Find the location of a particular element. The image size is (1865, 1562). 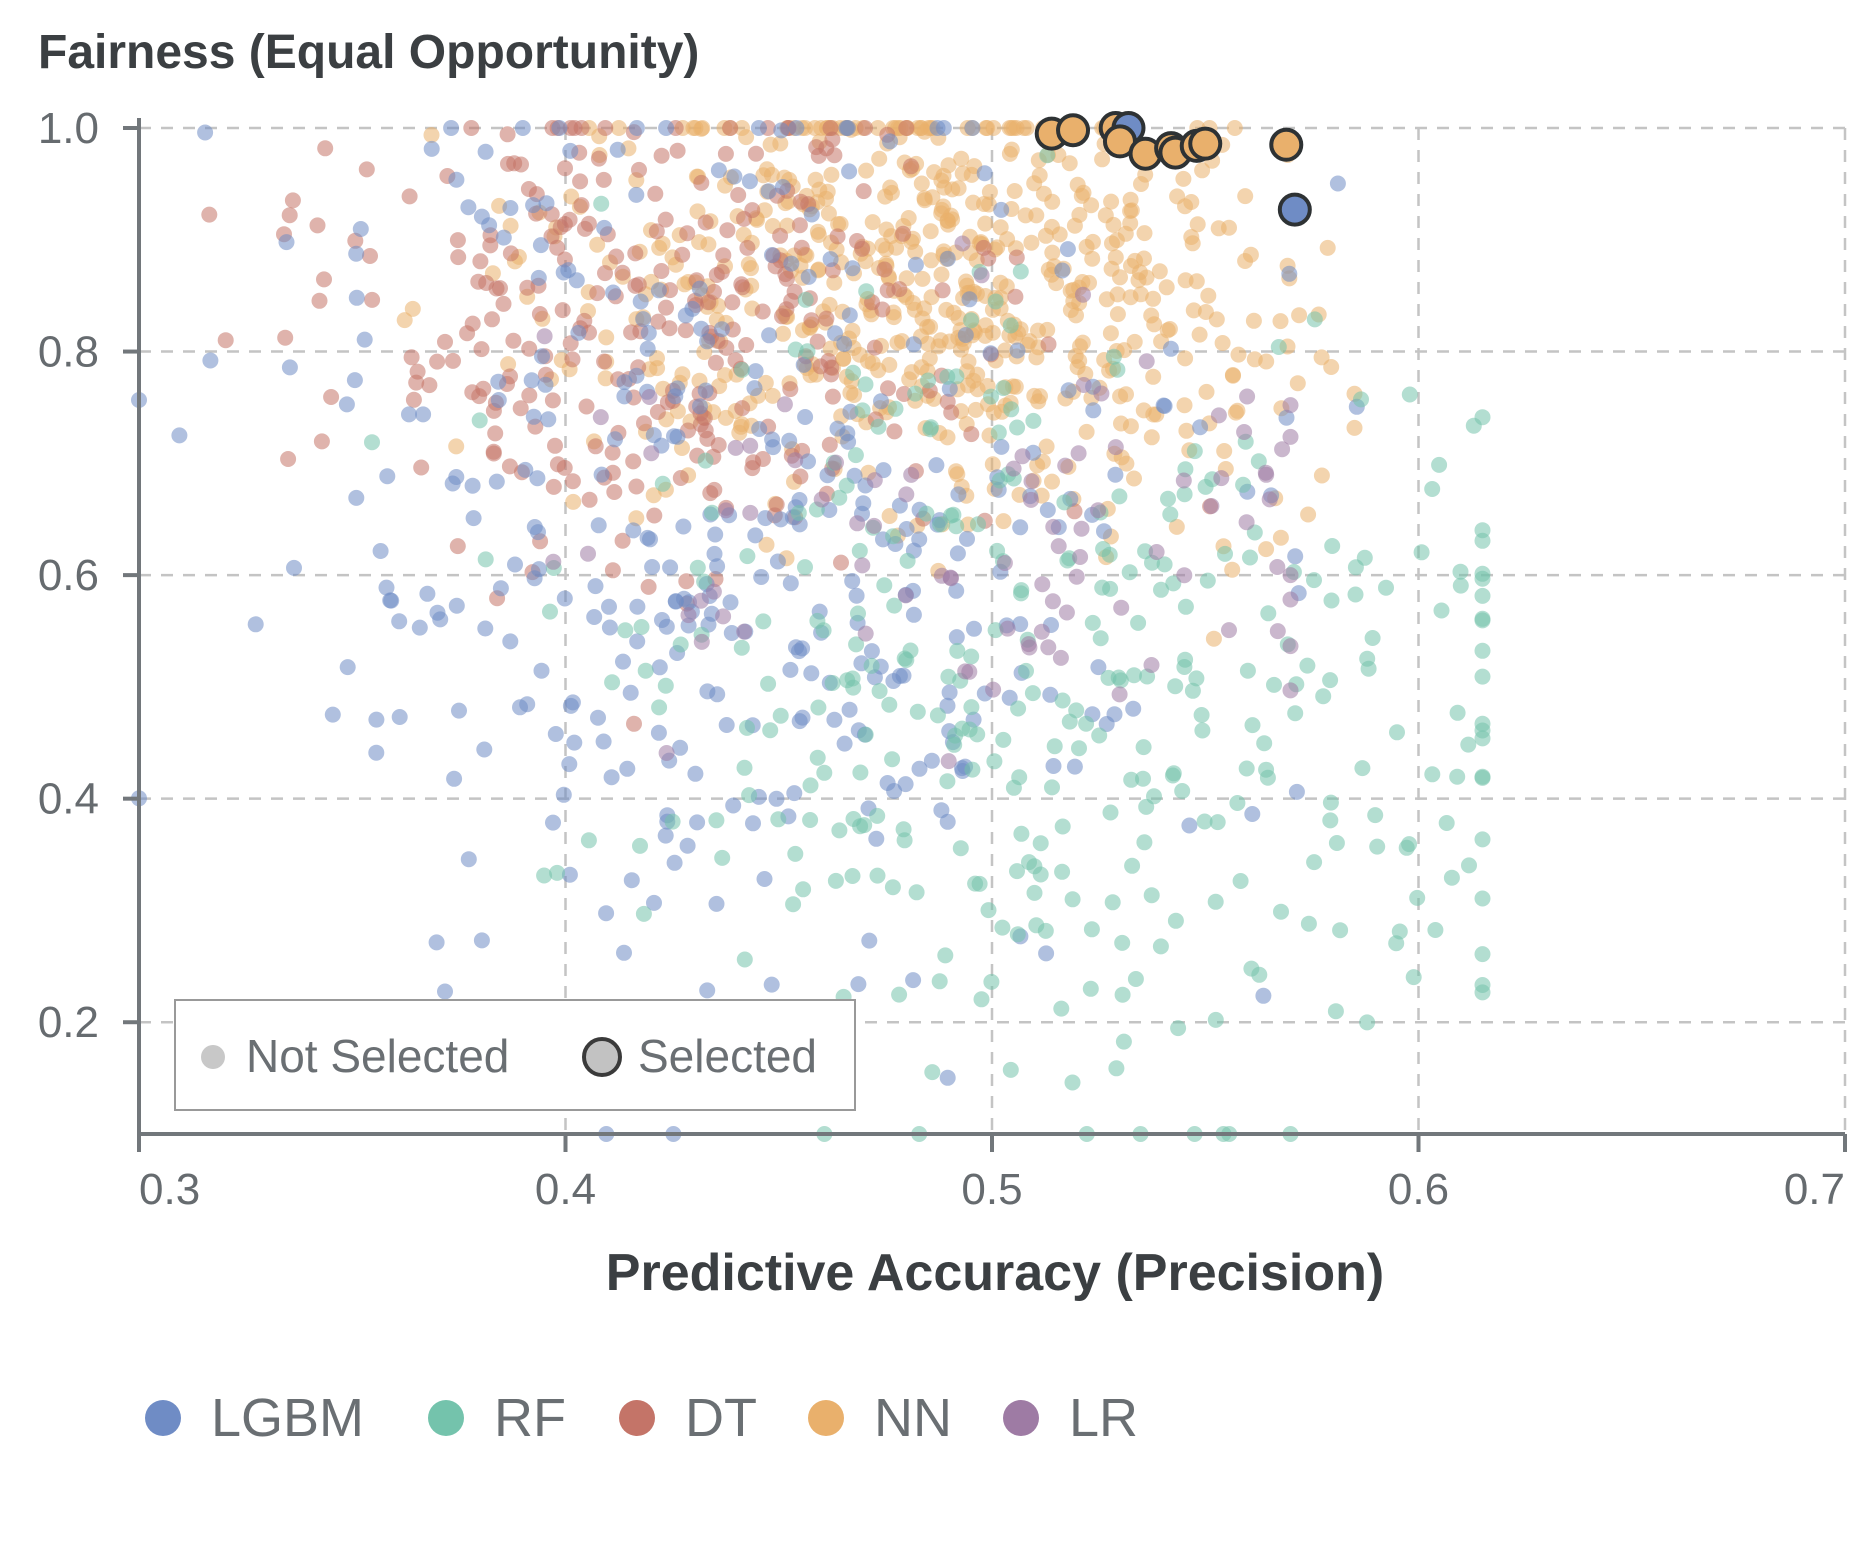

x-tick-label: 0.6 is located at coordinates (1418, 1189).